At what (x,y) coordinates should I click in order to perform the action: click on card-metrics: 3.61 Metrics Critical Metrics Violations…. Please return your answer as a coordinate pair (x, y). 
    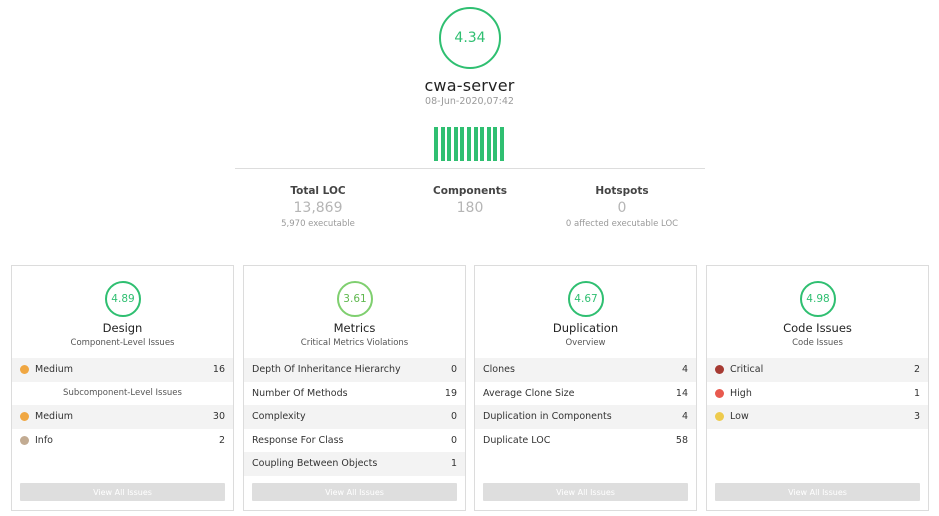
    Looking at the image, I should click on (354, 388).